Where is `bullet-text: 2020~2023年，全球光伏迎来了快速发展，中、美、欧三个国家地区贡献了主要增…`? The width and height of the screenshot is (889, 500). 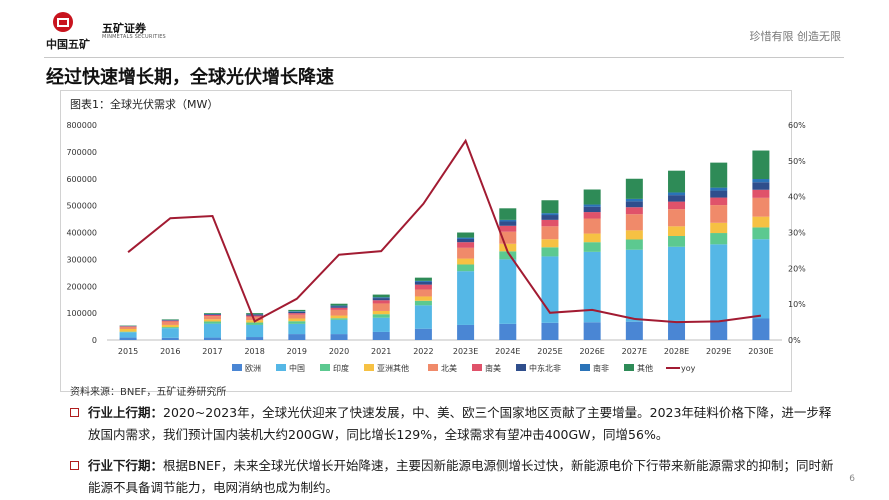
bullet-text: 2020~2023年，全球光伏迎来了快速发展，中、美、欧三个国家地区贡献了主要增… is located at coordinates (460, 423).